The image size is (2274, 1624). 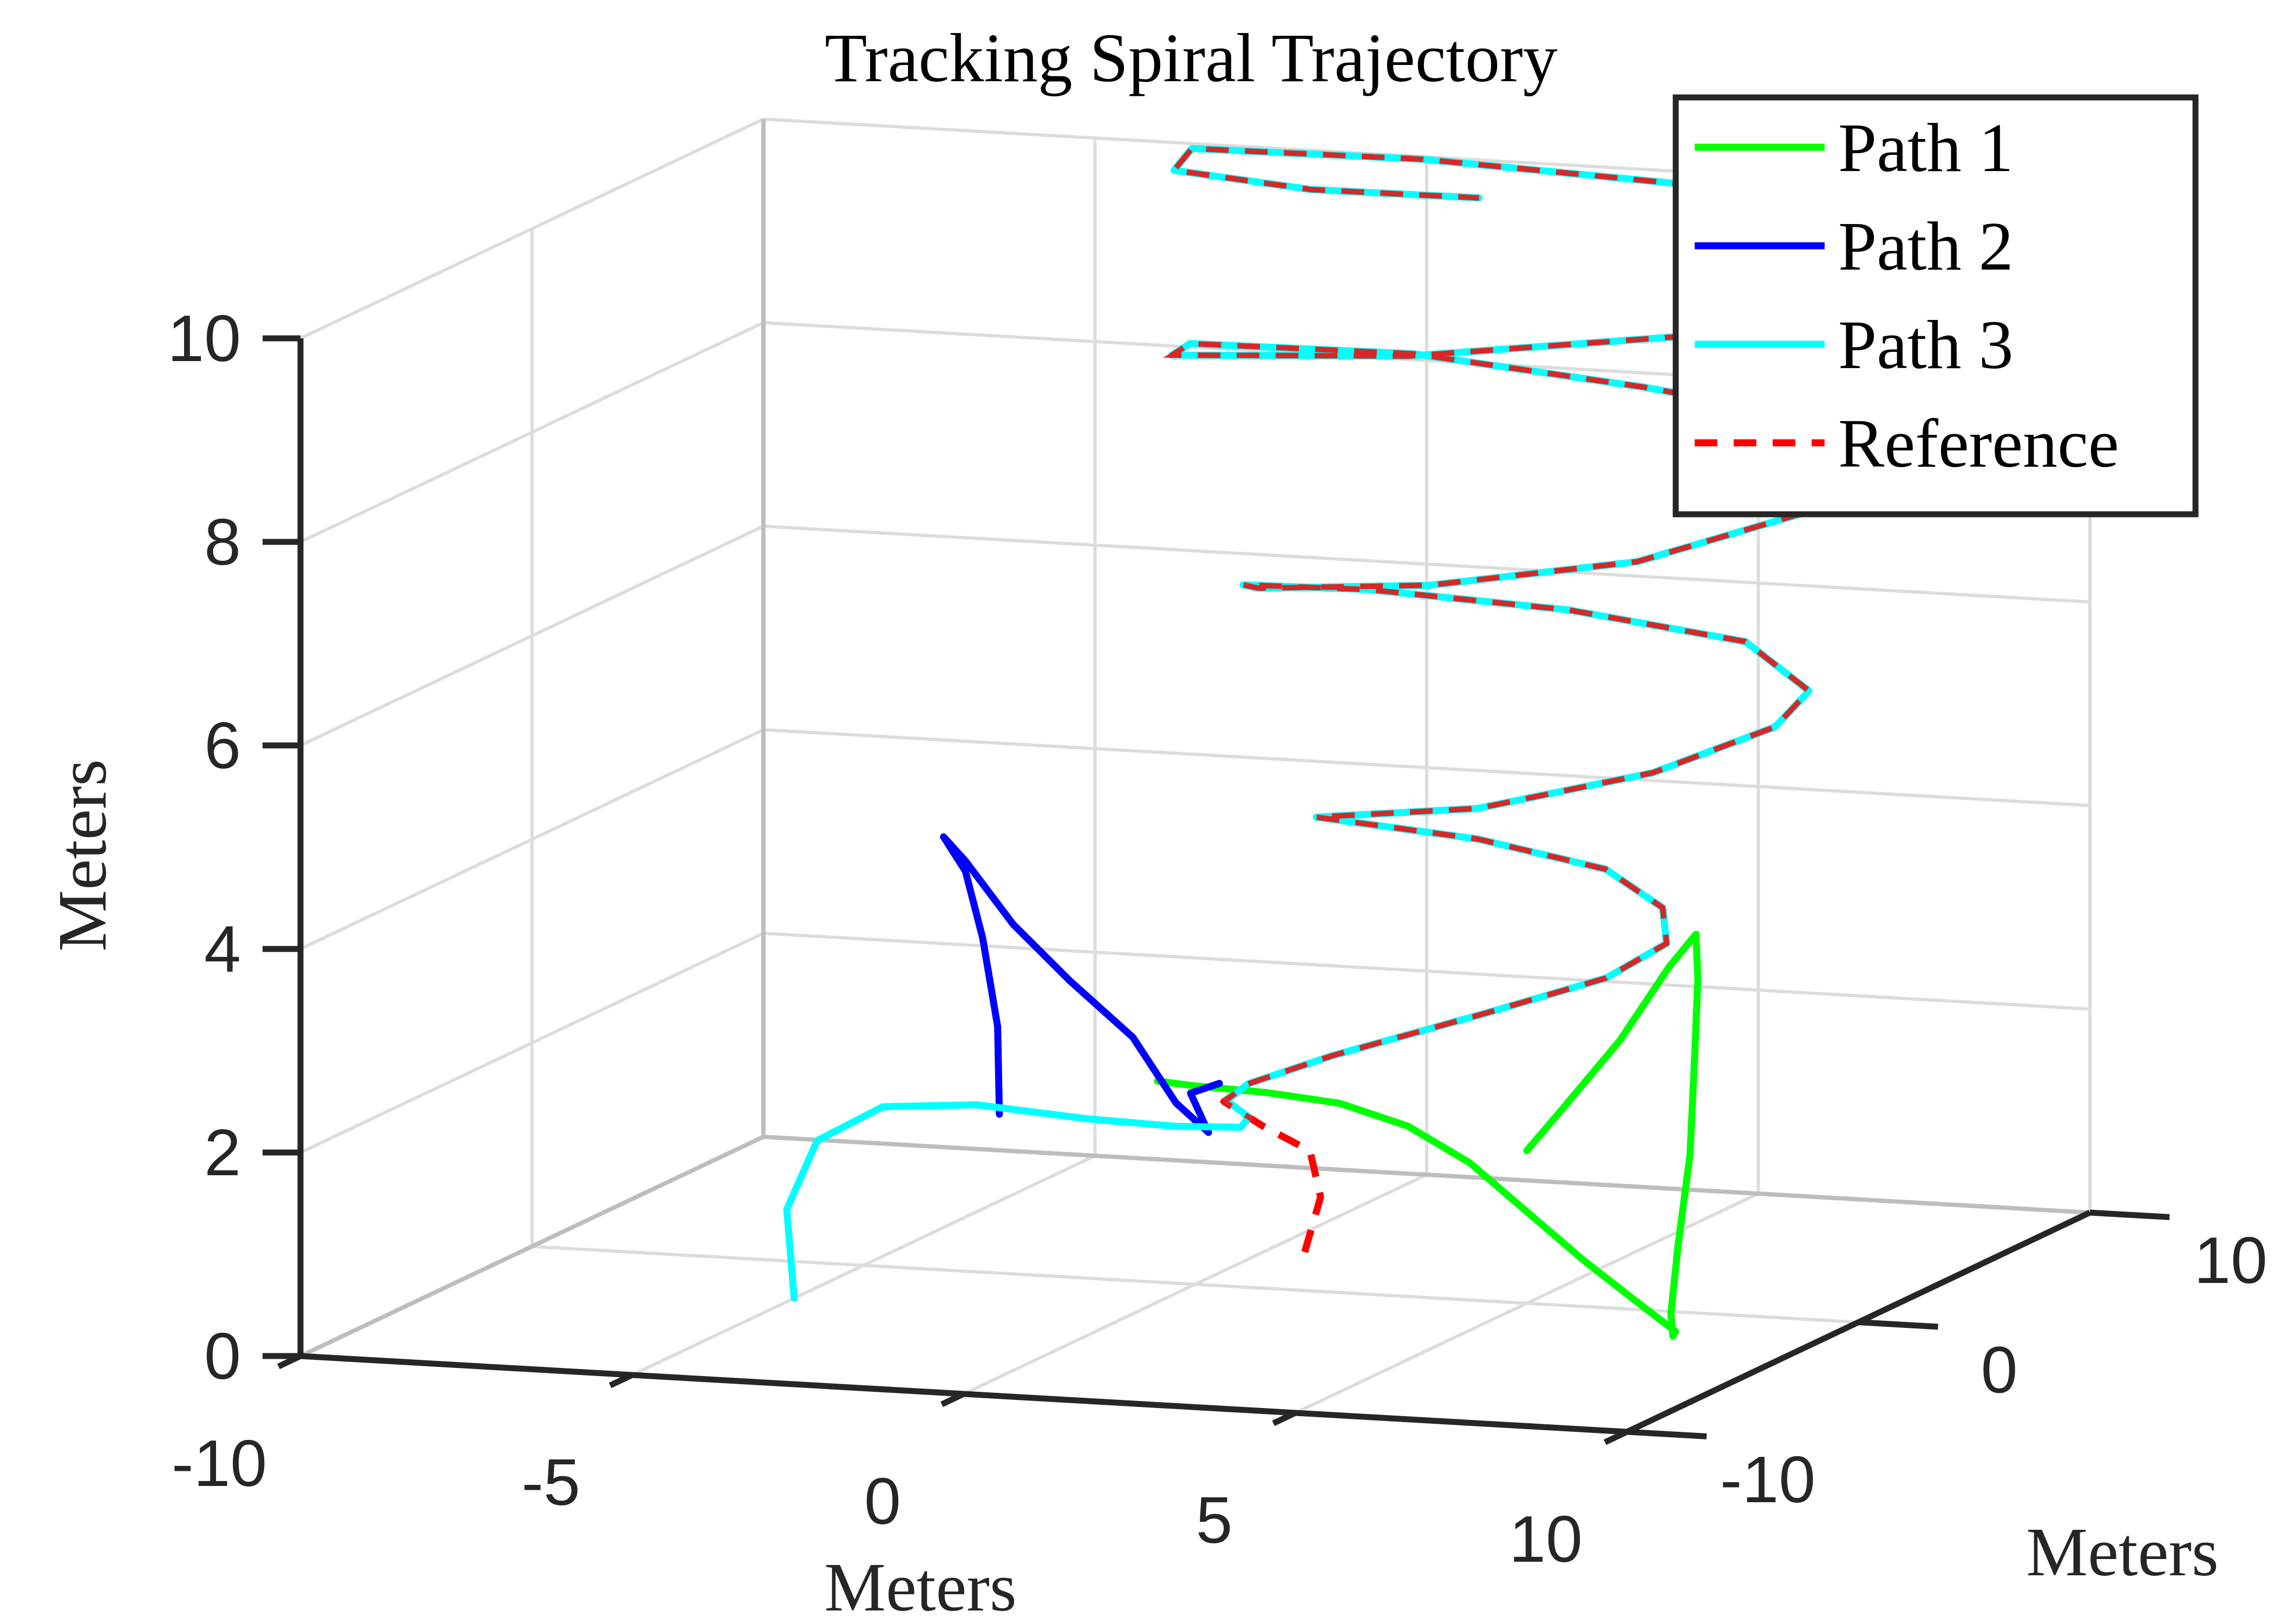 I want to click on x-tick-label: 5, so click(x=1215, y=1520).